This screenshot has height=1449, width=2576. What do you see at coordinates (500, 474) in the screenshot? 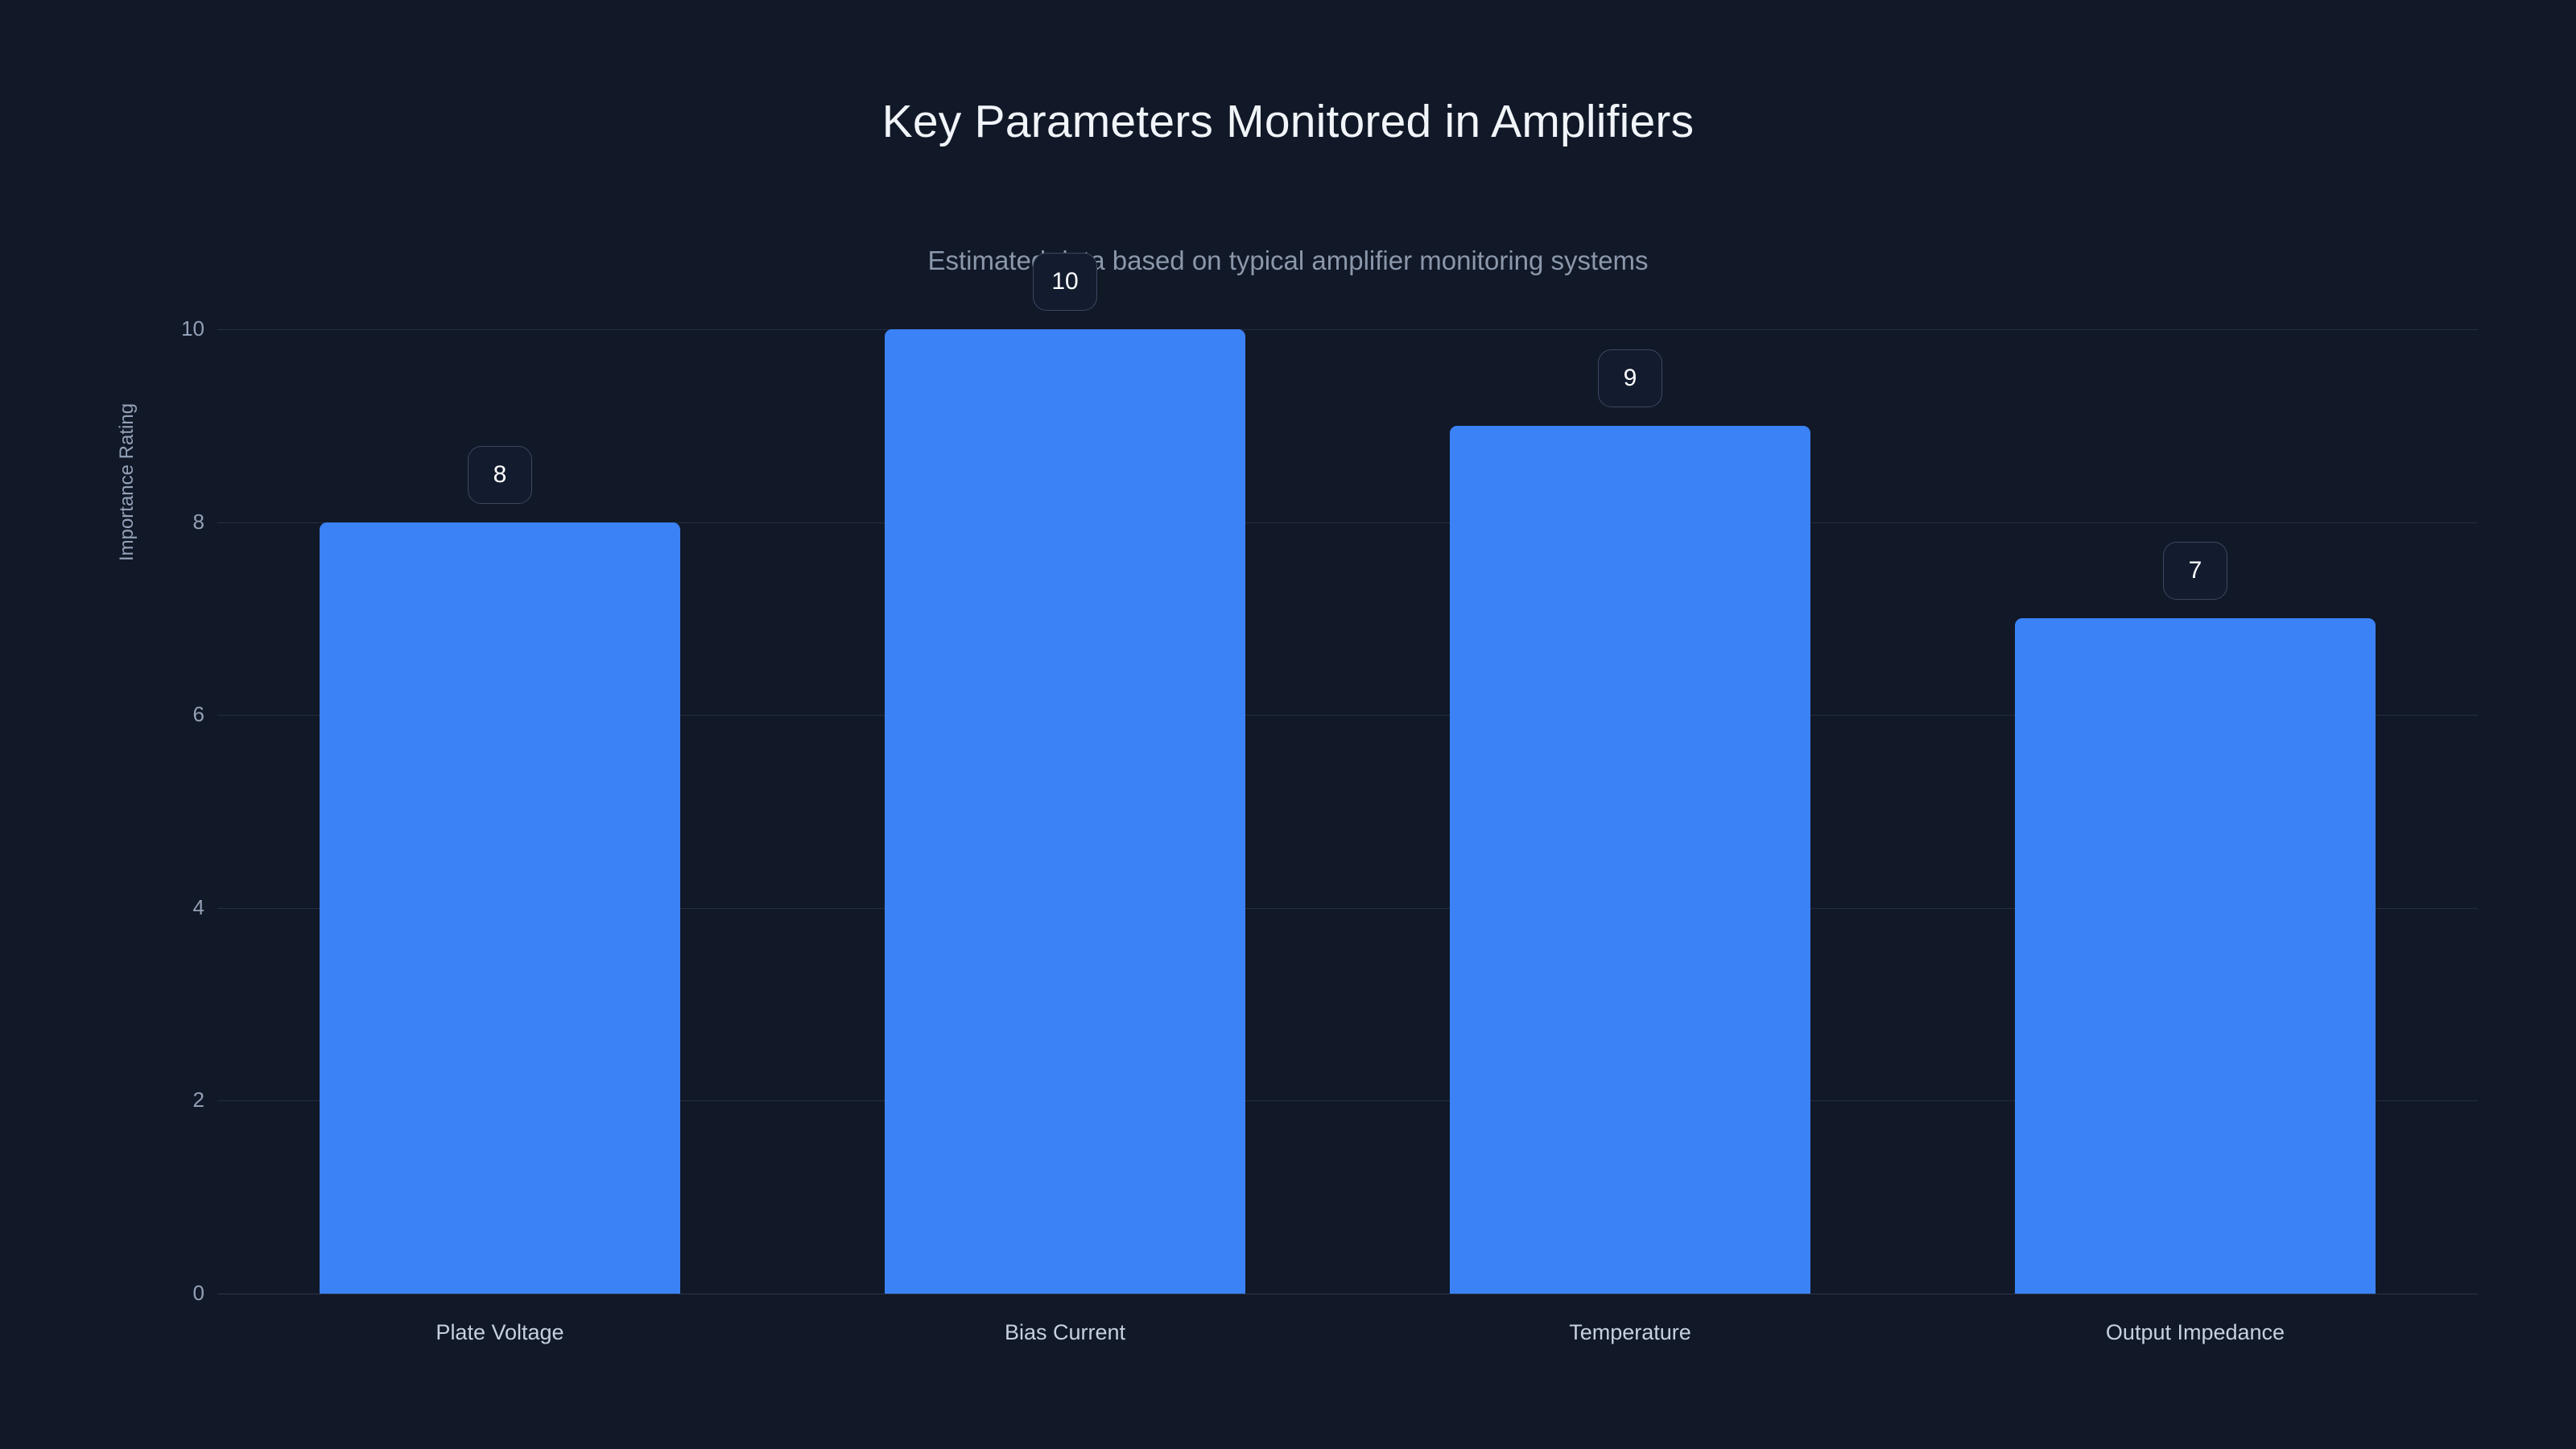
I see `value-badge: 8` at bounding box center [500, 474].